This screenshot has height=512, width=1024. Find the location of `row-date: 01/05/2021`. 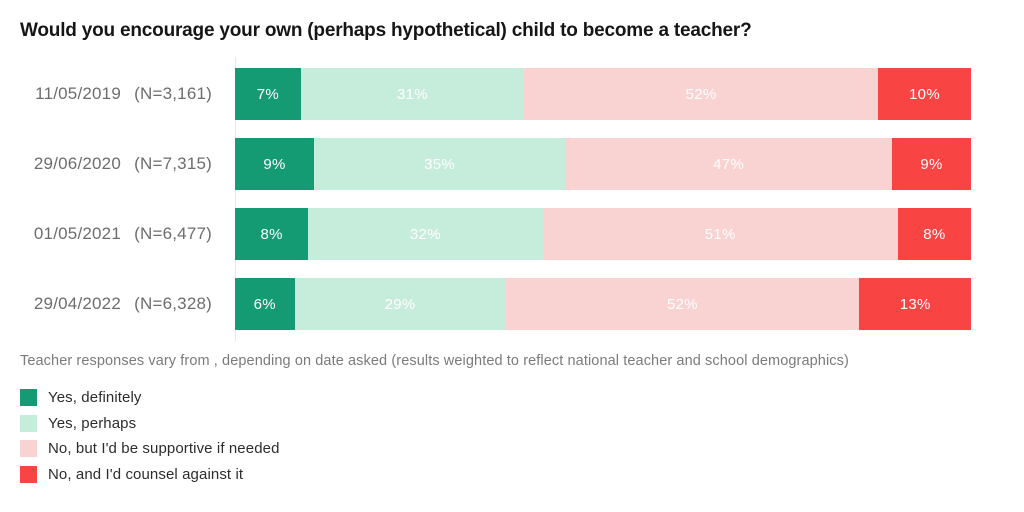

row-date: 01/05/2021 is located at coordinates (77, 233).